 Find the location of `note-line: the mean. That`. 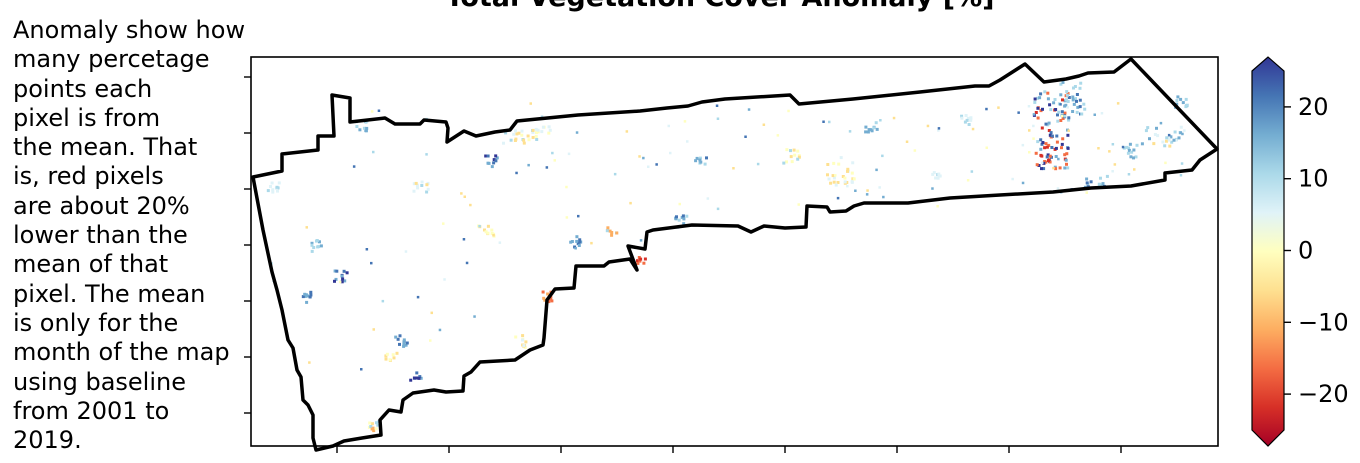

note-line: the mean. That is located at coordinates (105, 147).